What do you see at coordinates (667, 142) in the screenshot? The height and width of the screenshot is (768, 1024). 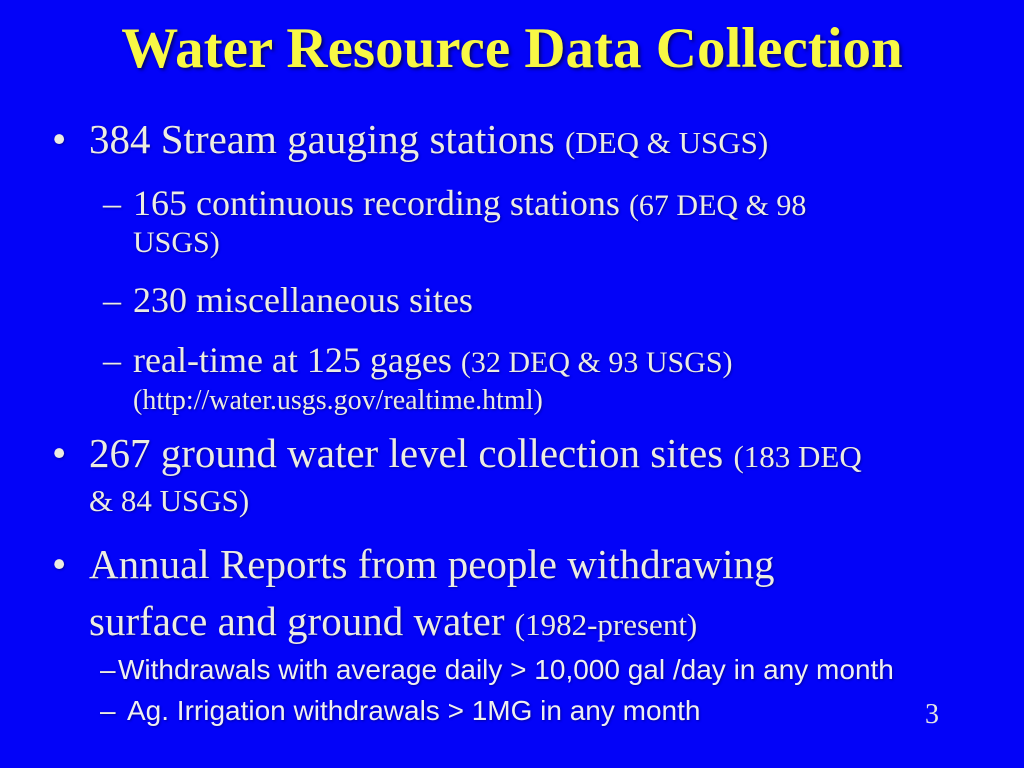 I see `bullet-paren: (DEQ & USGS)` at bounding box center [667, 142].